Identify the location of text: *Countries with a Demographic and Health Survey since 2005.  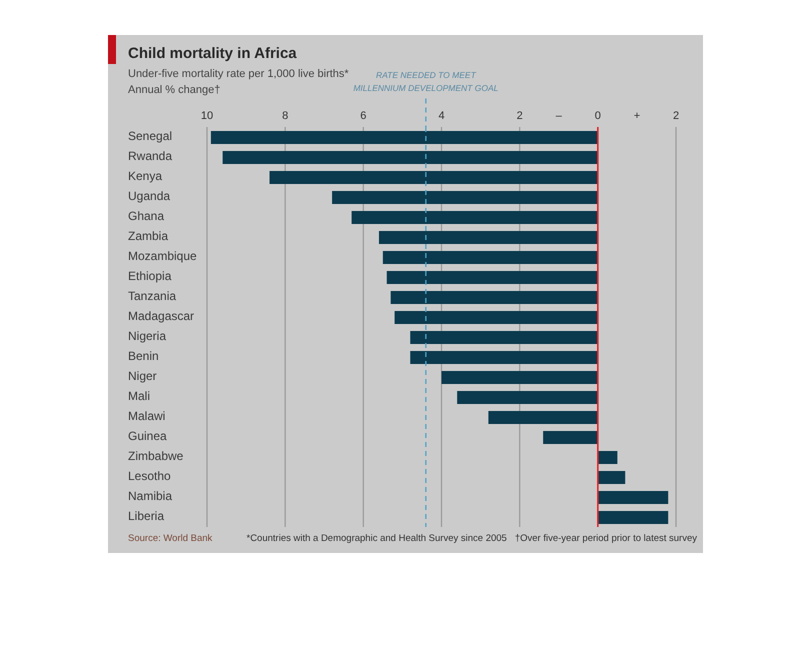
(376, 538).